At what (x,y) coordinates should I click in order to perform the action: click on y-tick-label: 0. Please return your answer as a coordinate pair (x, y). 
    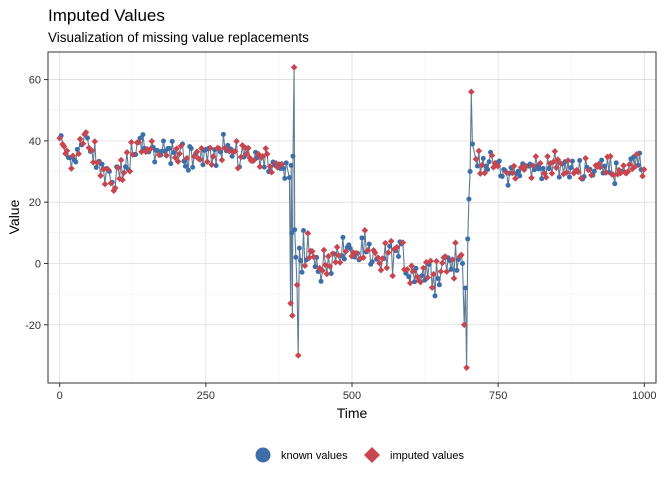
    Looking at the image, I should click on (38, 264).